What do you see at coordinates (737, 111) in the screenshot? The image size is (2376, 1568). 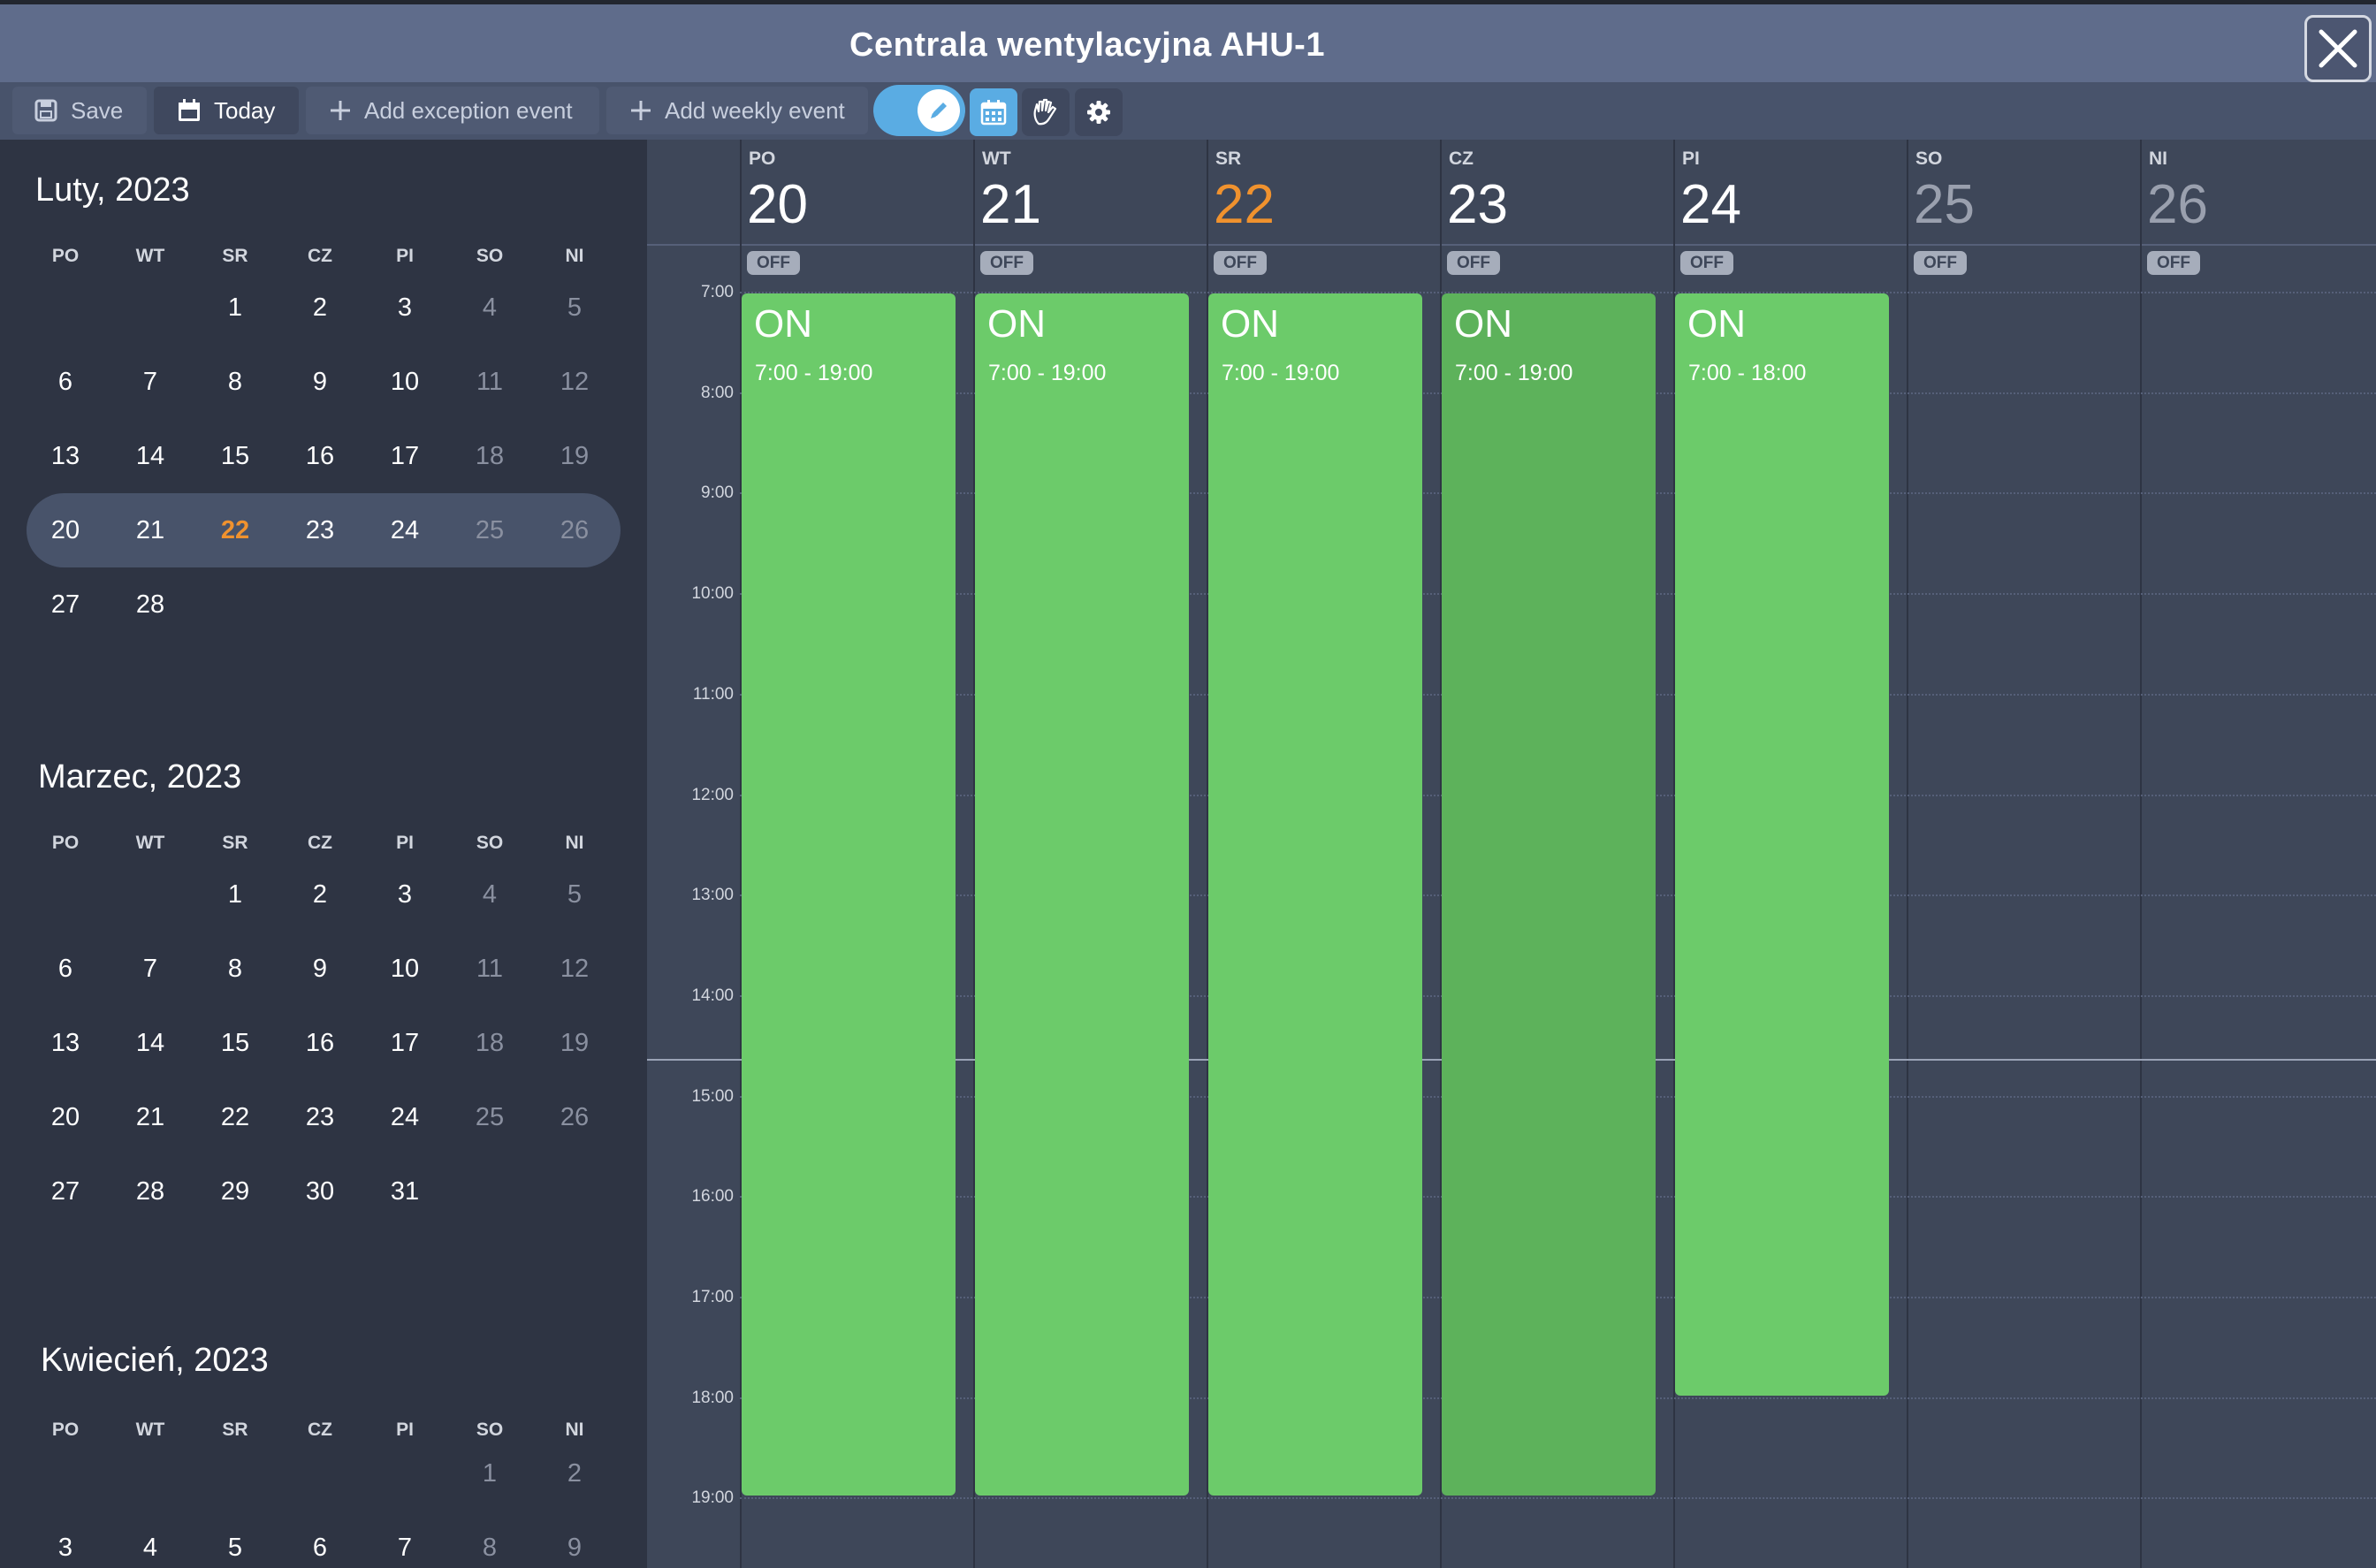 I see `add-weekly-event-button: Add weekly event` at bounding box center [737, 111].